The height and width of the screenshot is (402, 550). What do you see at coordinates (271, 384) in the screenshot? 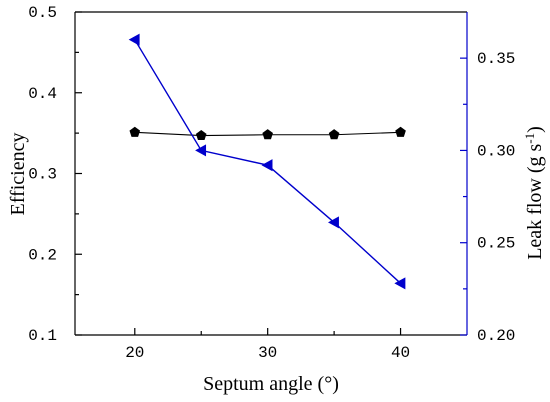
I see `x-axis-label: Septum angle (°)` at bounding box center [271, 384].